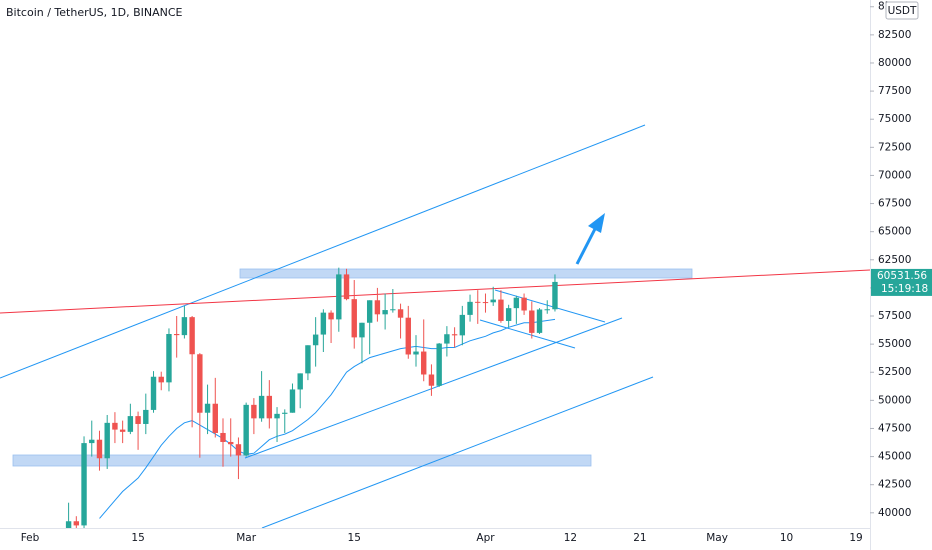 Image resolution: width=932 pixels, height=550 pixels. I want to click on wedge-upper, so click(550, 306).